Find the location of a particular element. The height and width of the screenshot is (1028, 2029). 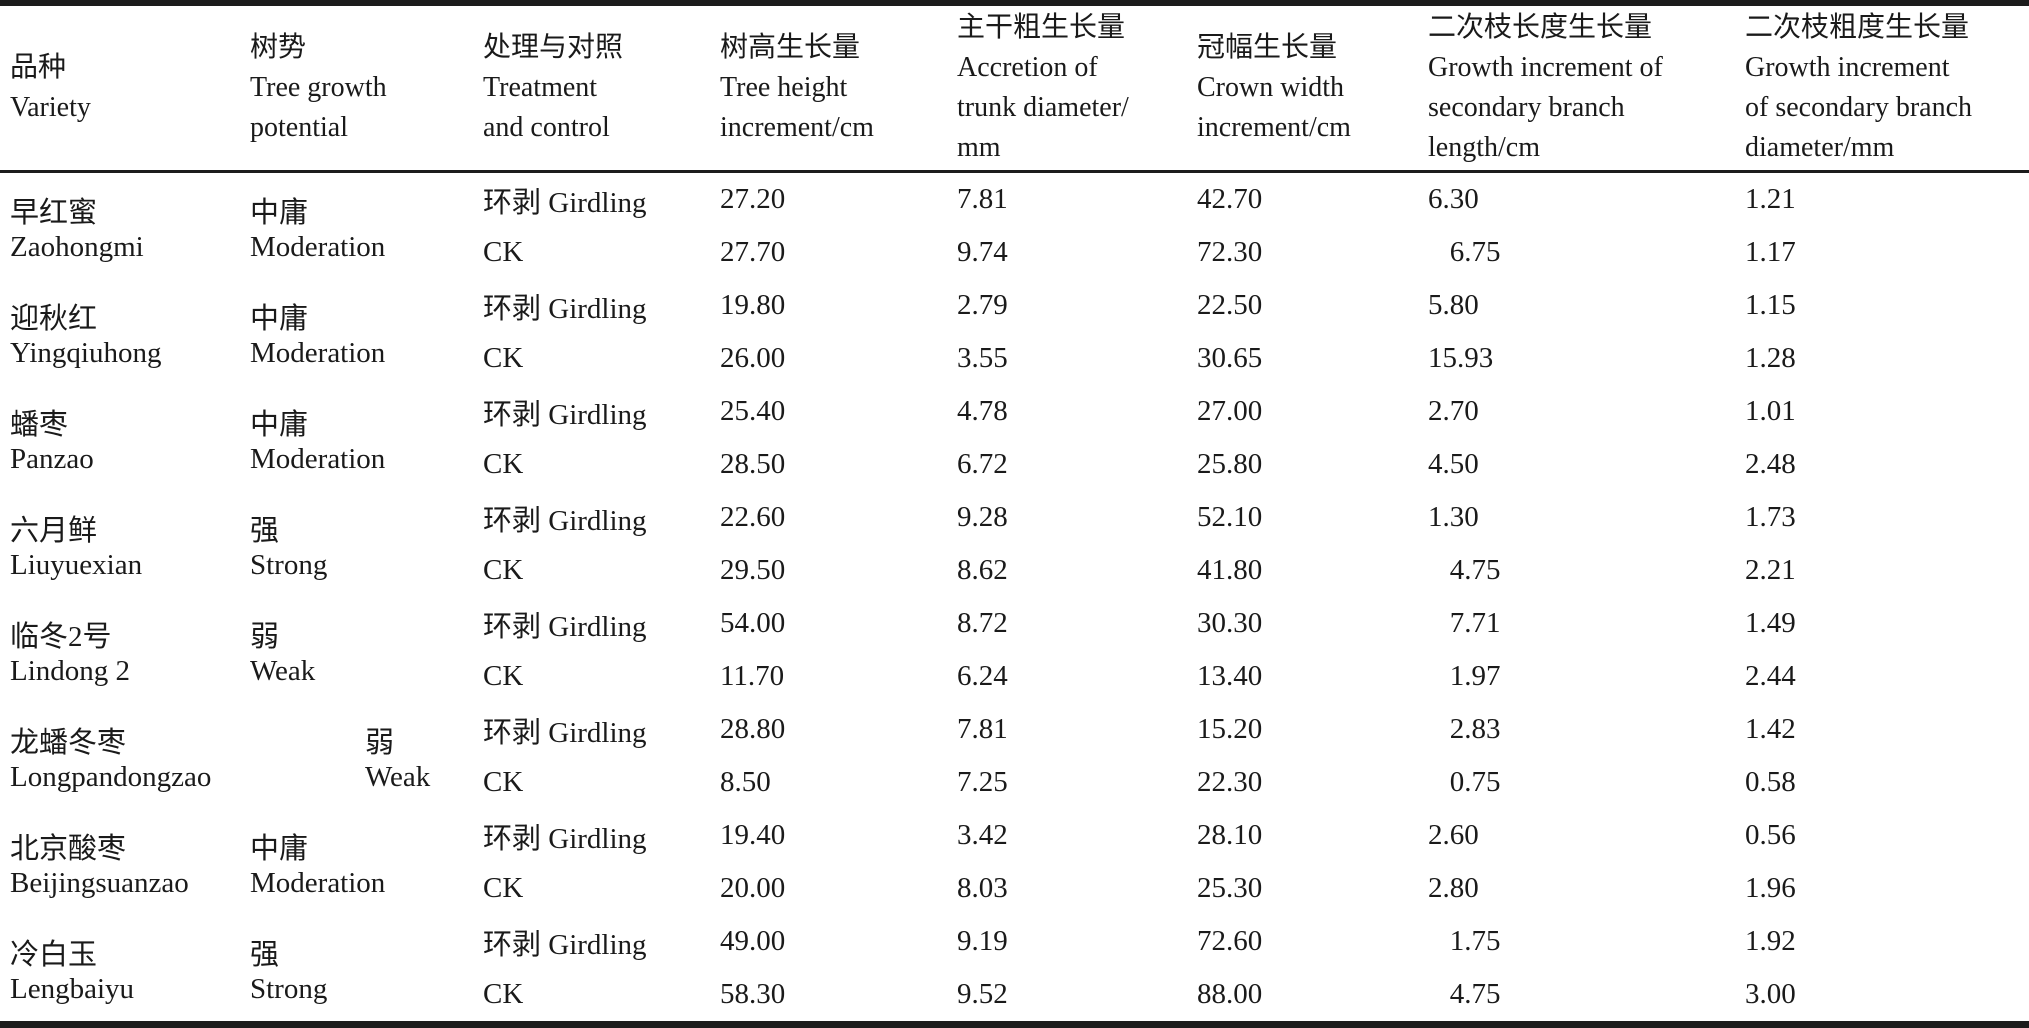

branch-diameter-value: 2.21 is located at coordinates (1770, 570).